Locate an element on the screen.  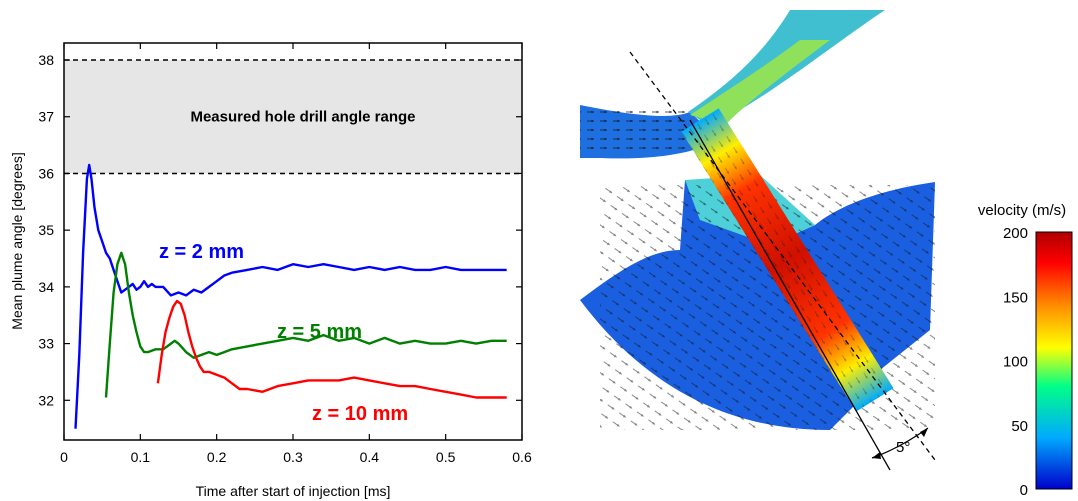
label-z5: z = 5 mm is located at coordinates (319, 332).